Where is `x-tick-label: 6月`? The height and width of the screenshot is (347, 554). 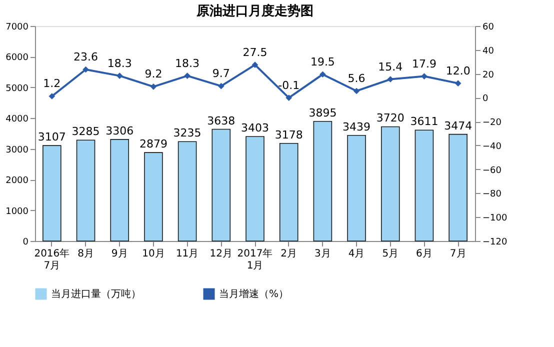 x-tick-label: 6月 is located at coordinates (424, 254).